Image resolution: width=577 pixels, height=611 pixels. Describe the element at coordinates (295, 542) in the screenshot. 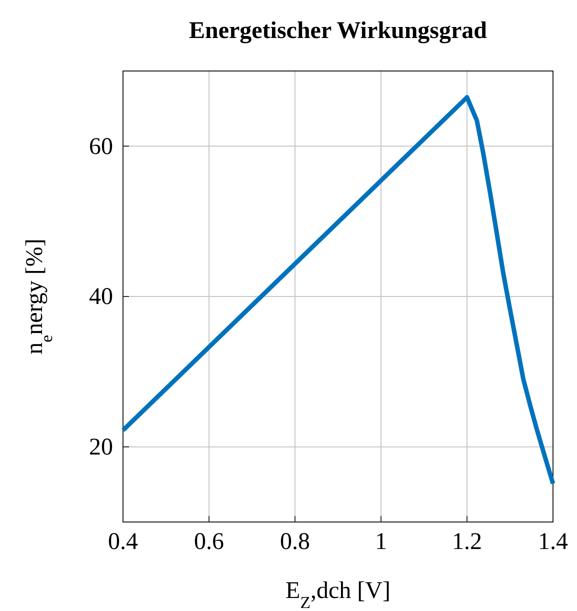

I see `x-tick-label: 0.8` at that location.